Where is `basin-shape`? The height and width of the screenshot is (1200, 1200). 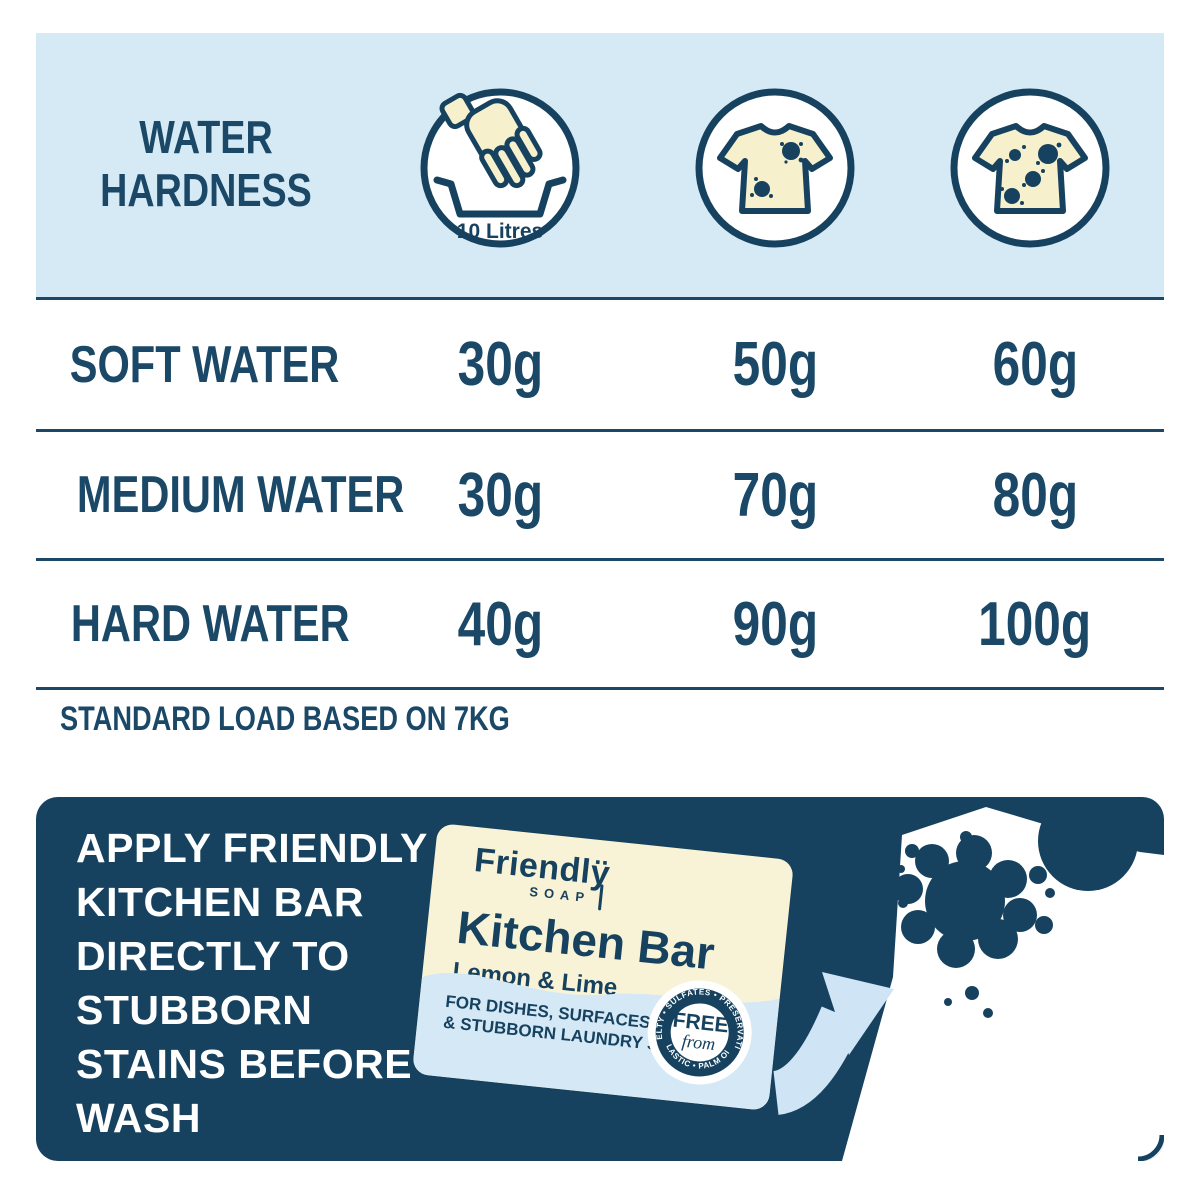
basin-shape is located at coordinates (500, 197).